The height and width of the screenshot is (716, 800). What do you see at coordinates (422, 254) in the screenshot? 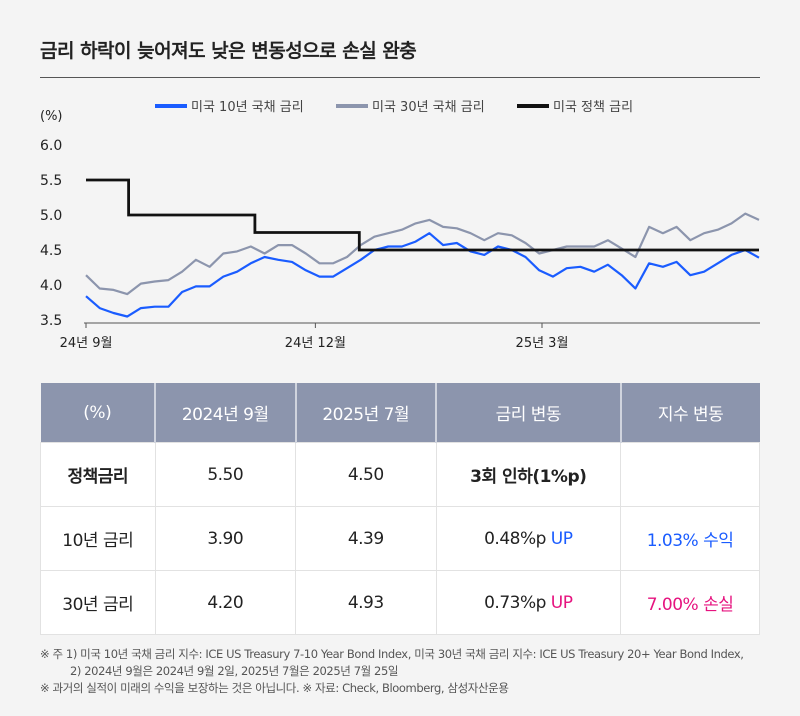
I see `series-line-30y` at bounding box center [422, 254].